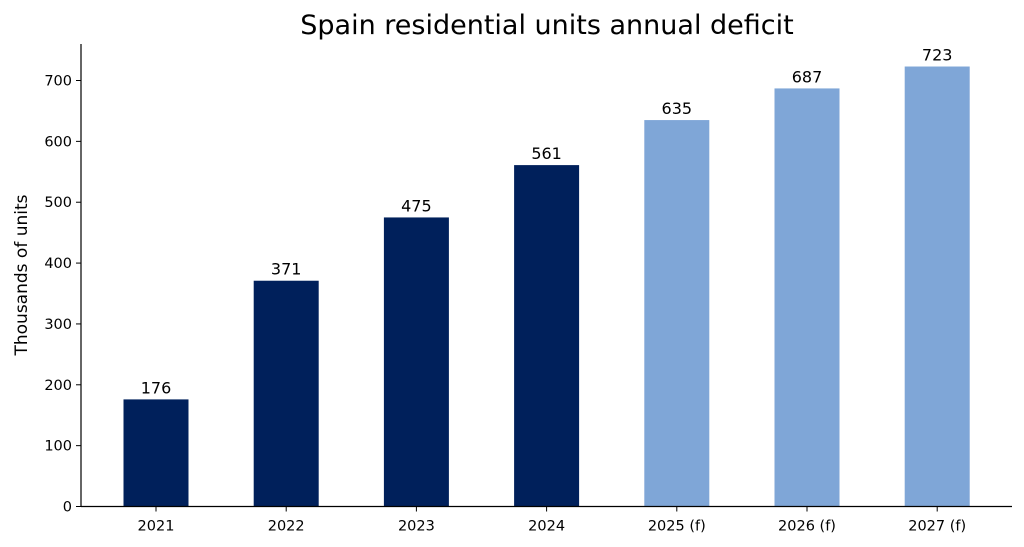 This screenshot has height=547, width=1024. What do you see at coordinates (547, 336) in the screenshot?
I see `bar-2024` at bounding box center [547, 336].